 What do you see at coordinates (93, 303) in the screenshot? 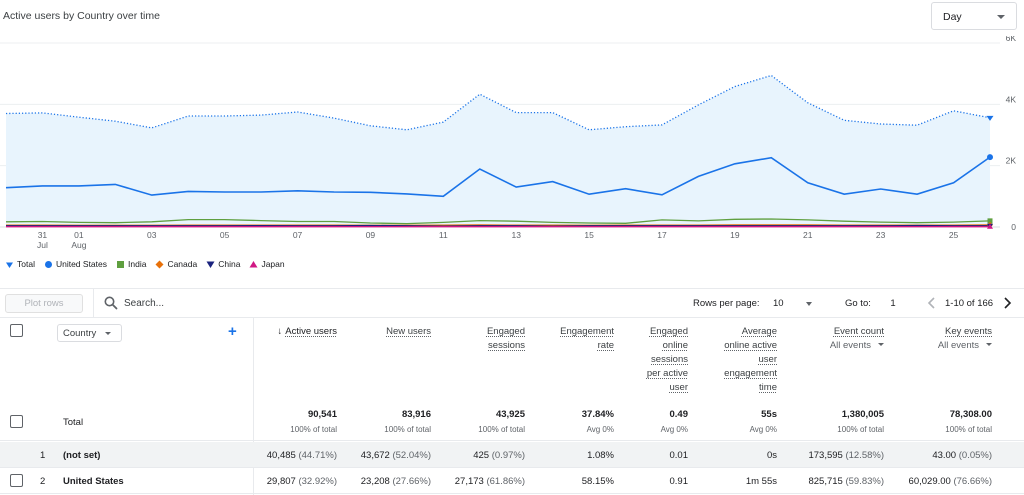
I see `divider` at bounding box center [93, 303].